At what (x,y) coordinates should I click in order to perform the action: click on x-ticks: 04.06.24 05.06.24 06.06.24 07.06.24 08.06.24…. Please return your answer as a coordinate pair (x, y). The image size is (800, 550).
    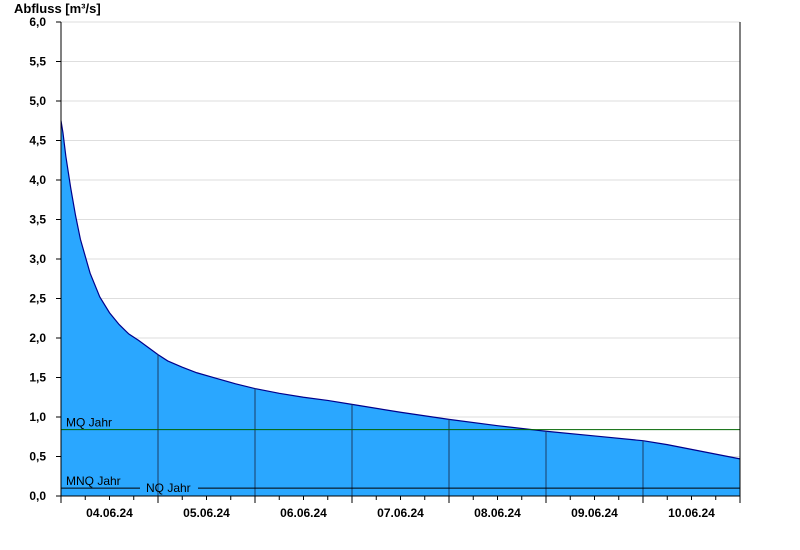
    Looking at the image, I should click on (400, 508).